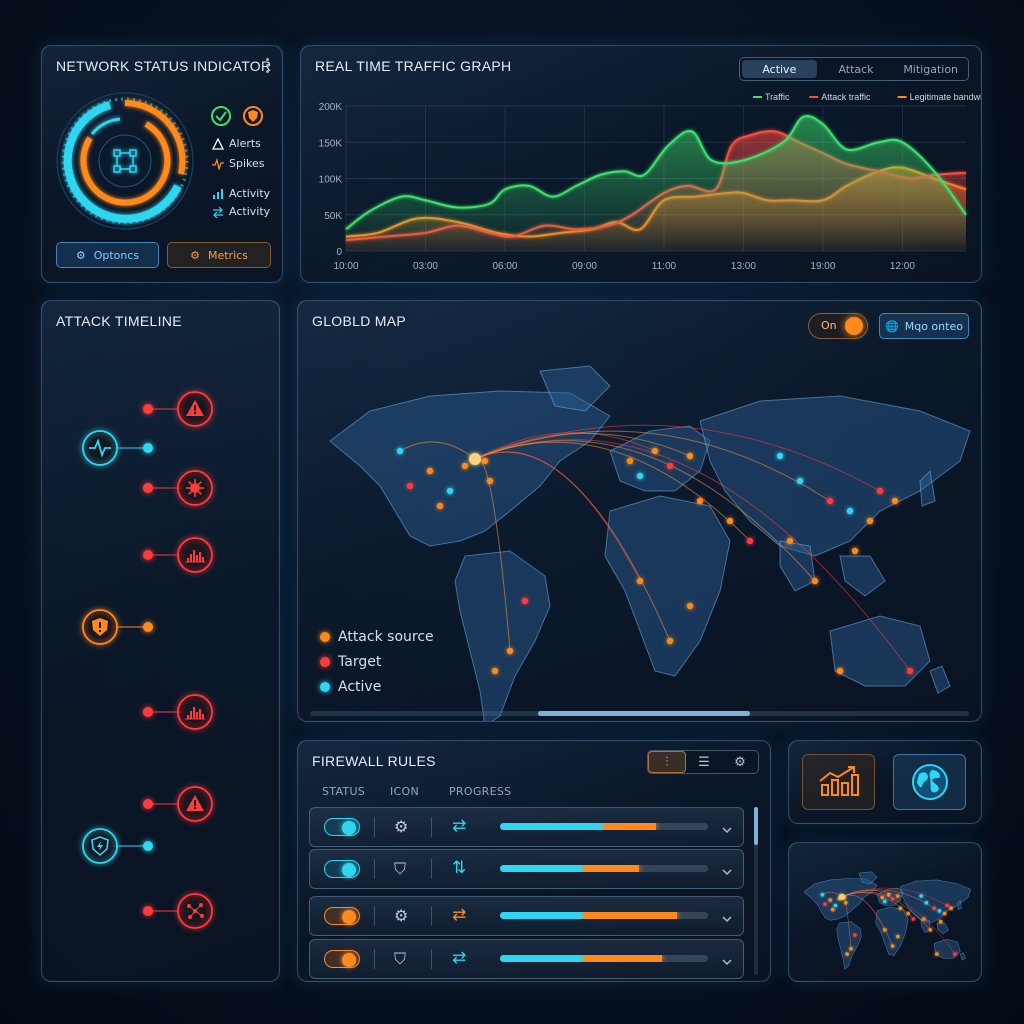 Image resolution: width=1024 pixels, height=1024 pixels. I want to click on legend-target: Target, so click(350, 662).